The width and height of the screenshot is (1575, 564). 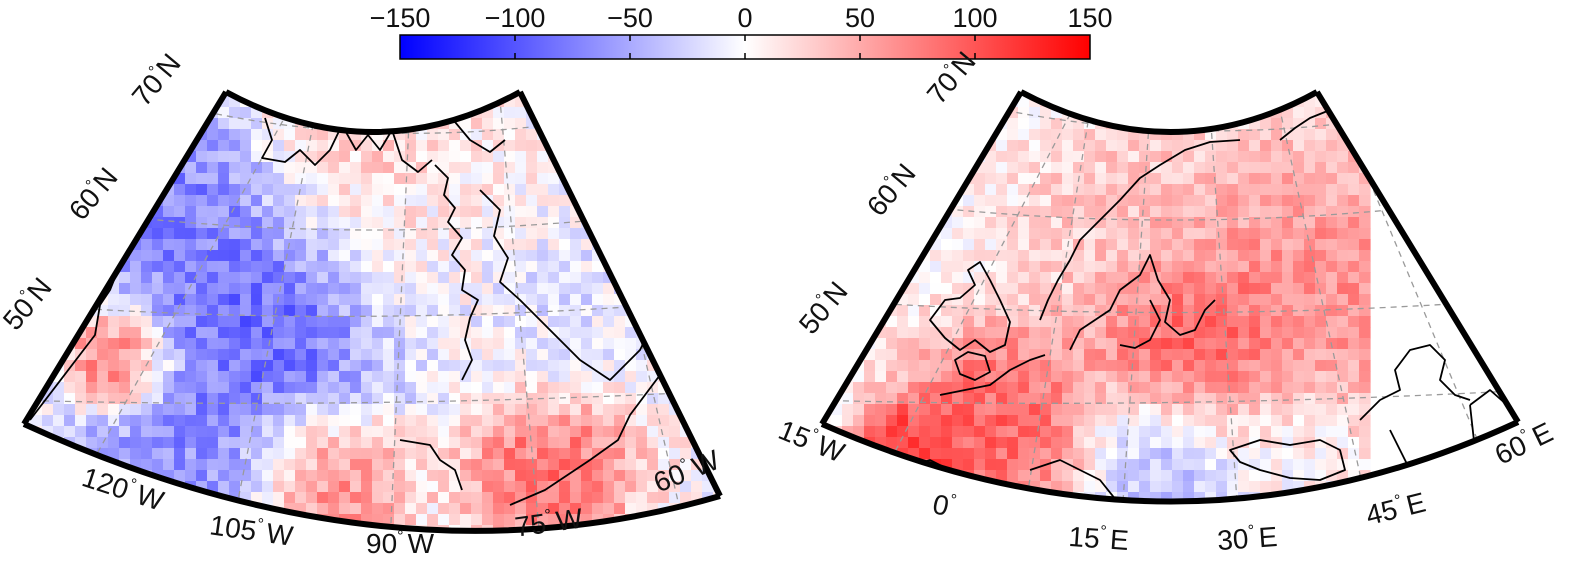 I want to click on colorbar-tick-label: 0, so click(x=744, y=18).